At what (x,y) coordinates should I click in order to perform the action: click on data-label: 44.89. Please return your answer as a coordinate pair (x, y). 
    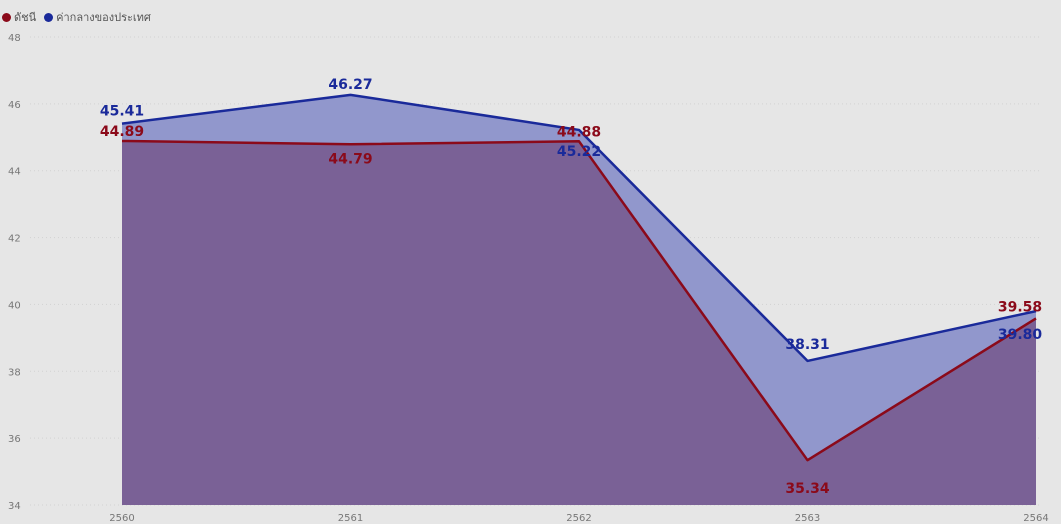
    Looking at the image, I should click on (122, 132).